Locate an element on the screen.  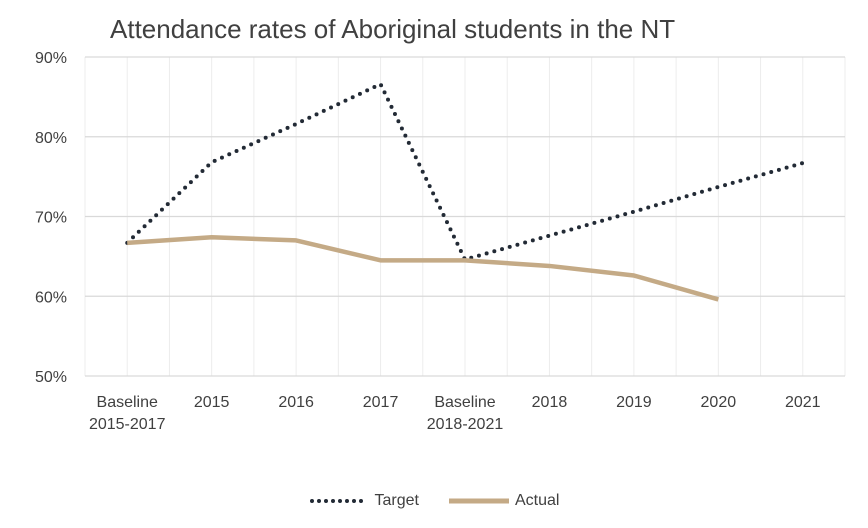
x-tick-label: 2021 is located at coordinates (803, 402).